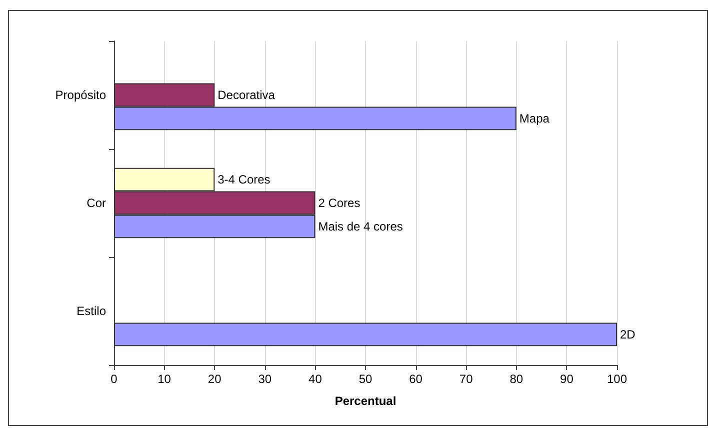  I want to click on x-tick-label: 60, so click(416, 379).